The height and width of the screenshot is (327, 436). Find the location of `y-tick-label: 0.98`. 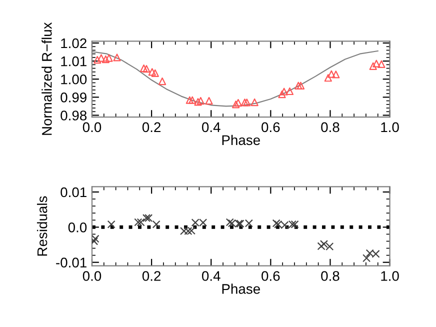

y-tick-label: 0.98 is located at coordinates (73, 115).